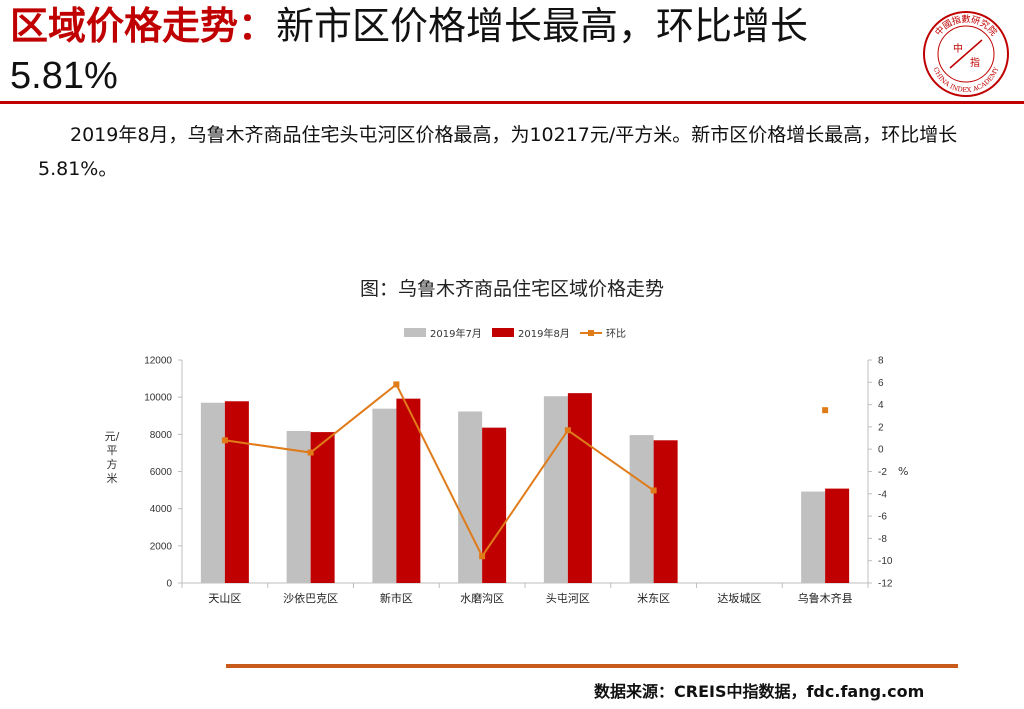  I want to click on mom-change-line, so click(439, 470).